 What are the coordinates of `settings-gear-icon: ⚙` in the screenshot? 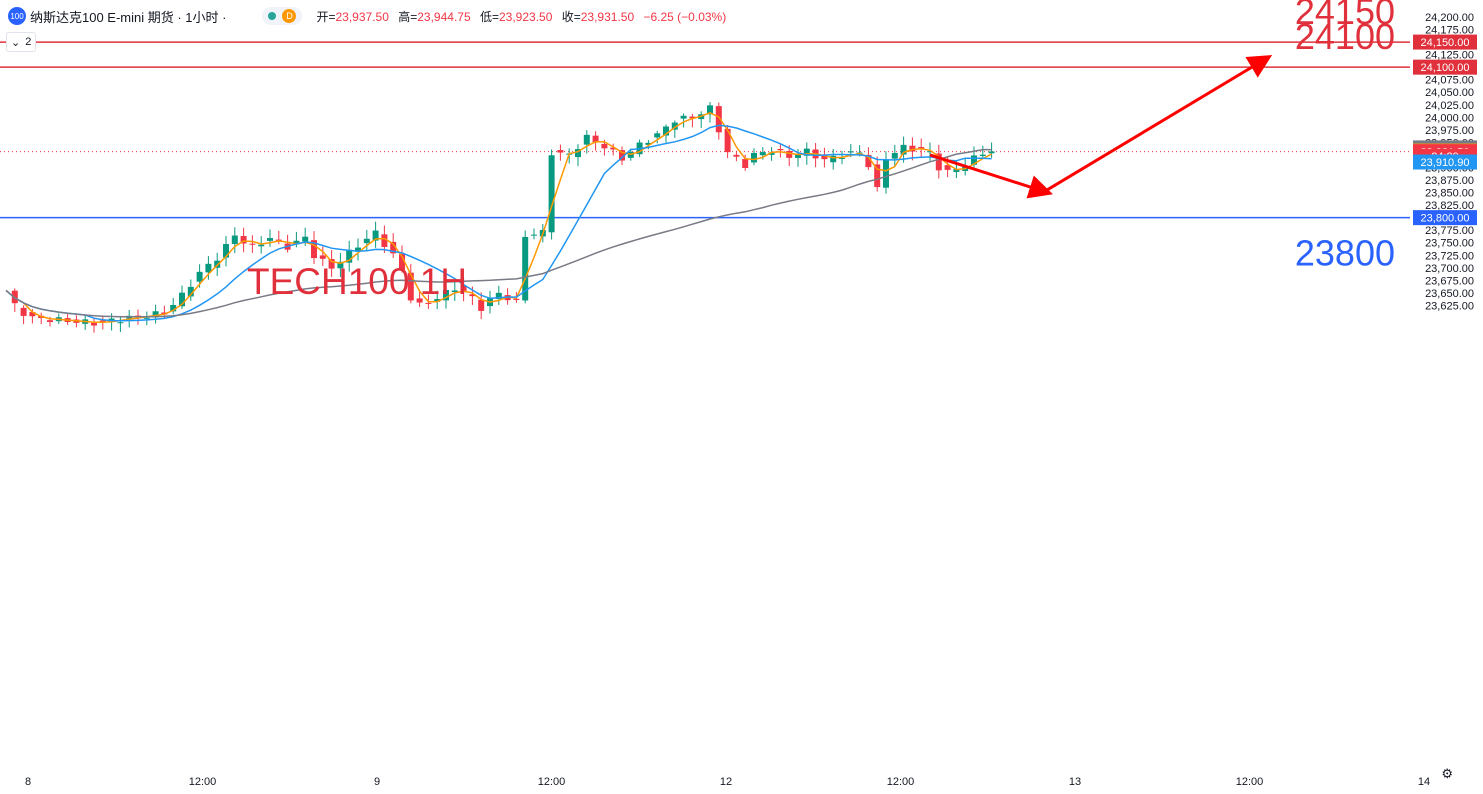 It's located at (1447, 773).